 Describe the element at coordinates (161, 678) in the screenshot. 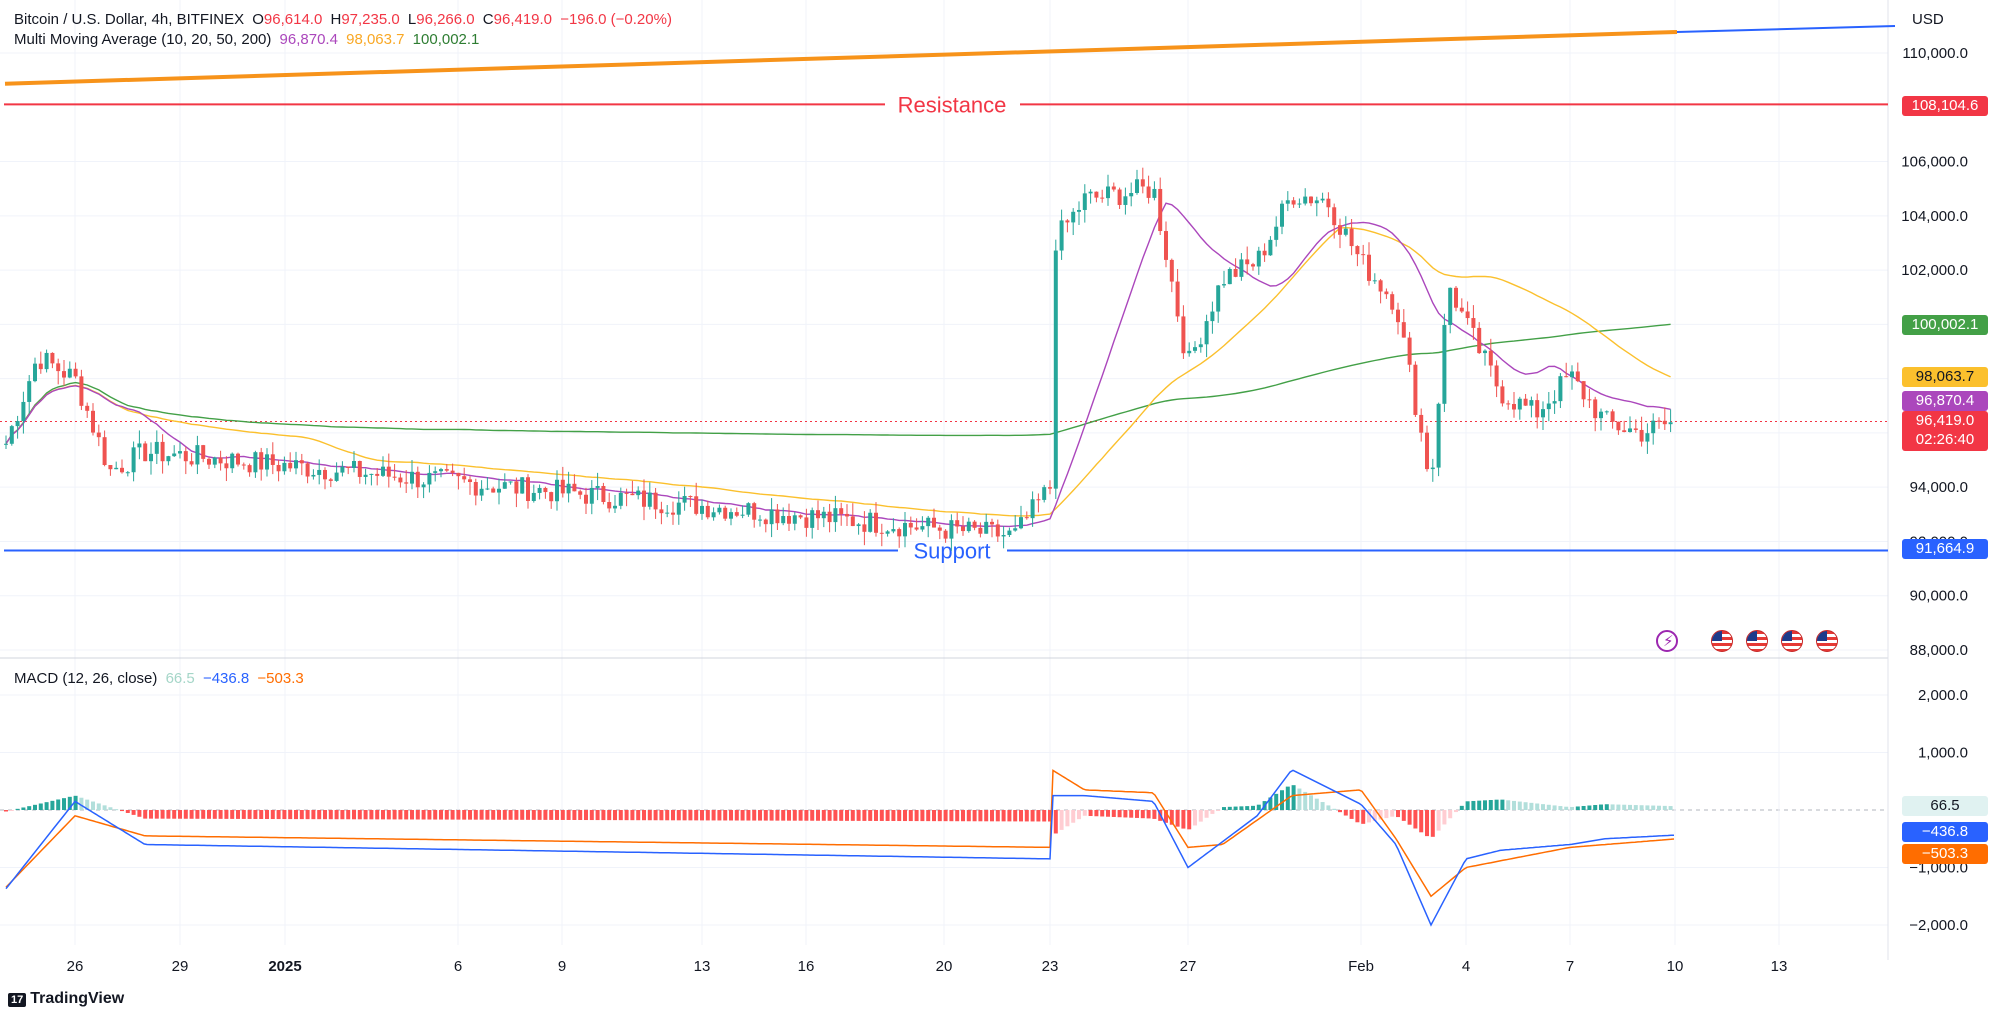

I see `macd-legend: MACD (12, 26, close) 66.5 −436.8 −503.3` at that location.